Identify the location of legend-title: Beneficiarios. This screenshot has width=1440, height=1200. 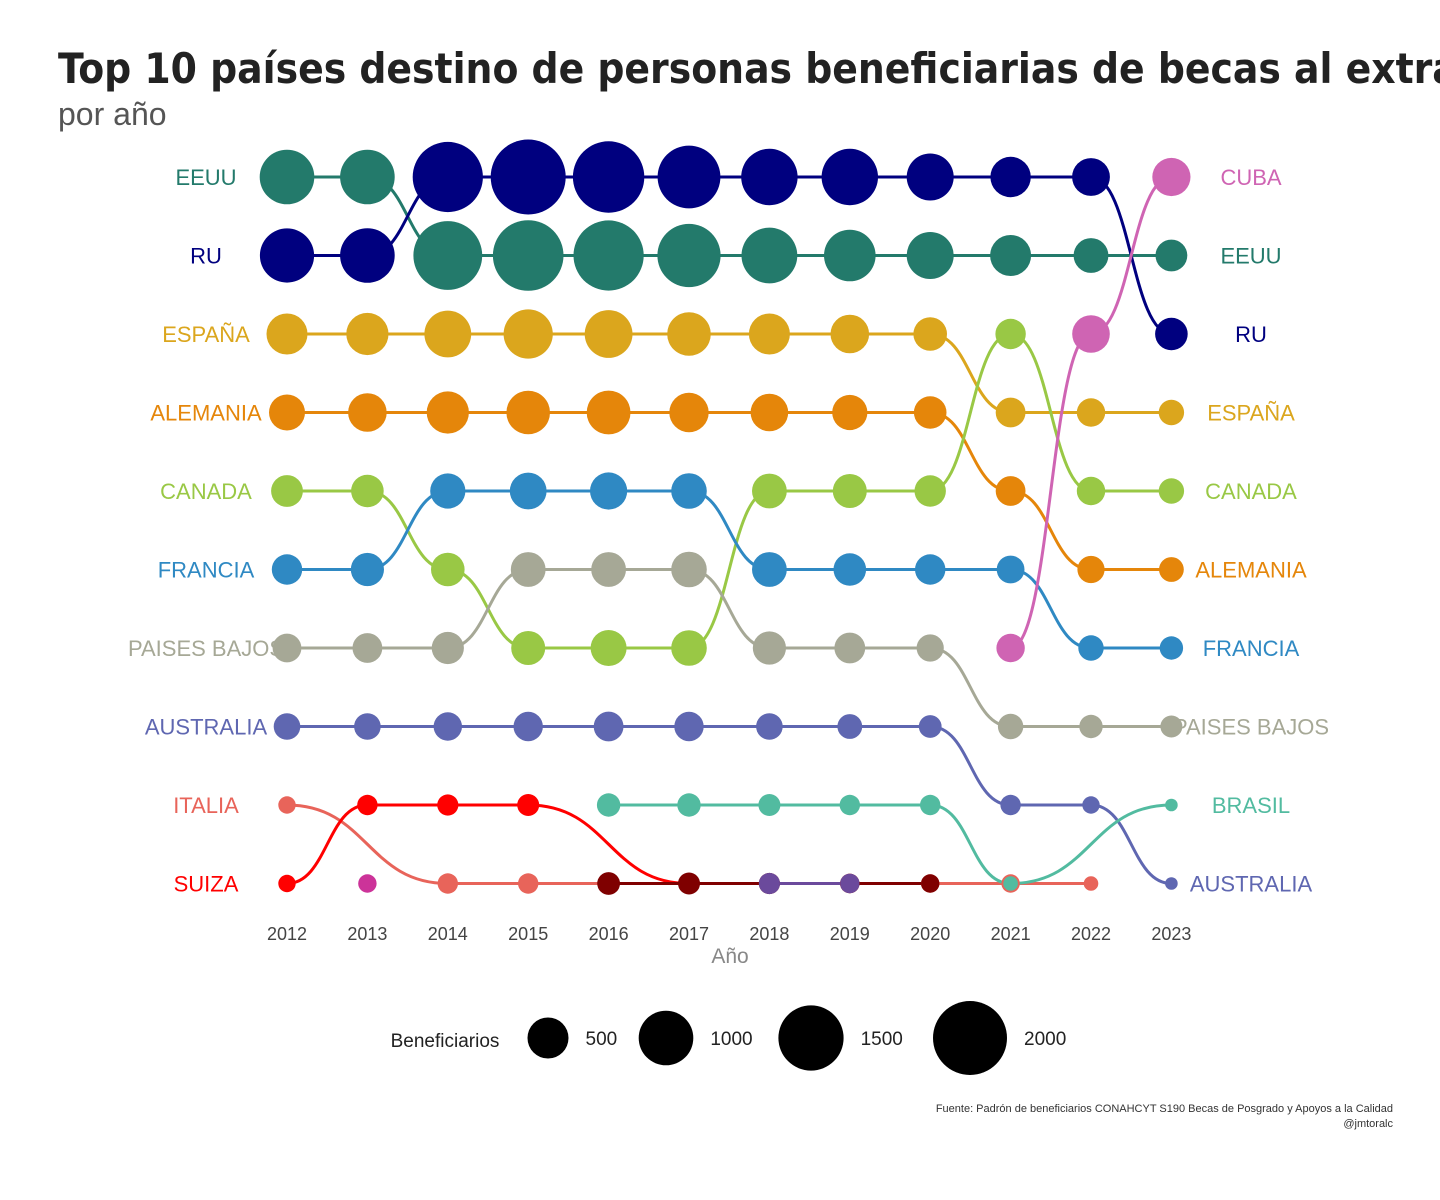
(445, 1041).